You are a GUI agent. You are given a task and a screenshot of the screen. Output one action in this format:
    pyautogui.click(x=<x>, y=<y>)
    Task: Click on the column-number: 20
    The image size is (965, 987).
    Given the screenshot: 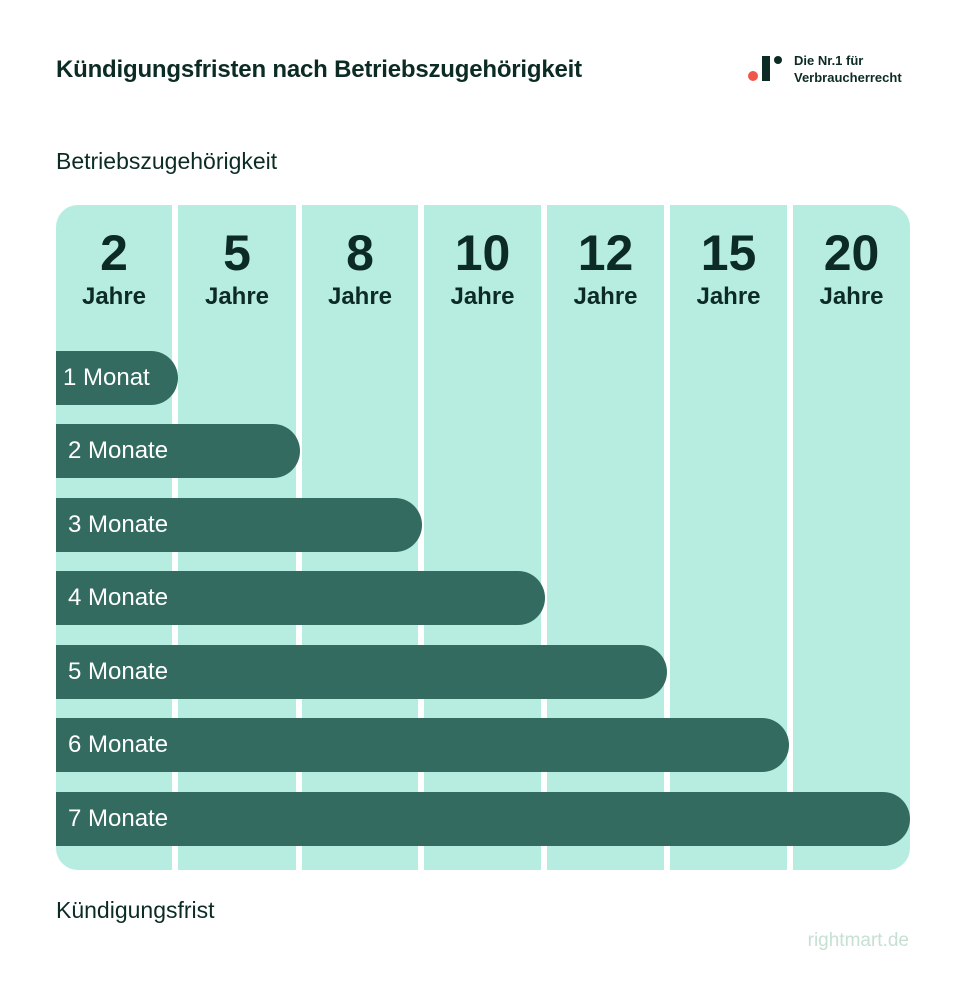 What is the action you would take?
    pyautogui.click(x=851, y=253)
    